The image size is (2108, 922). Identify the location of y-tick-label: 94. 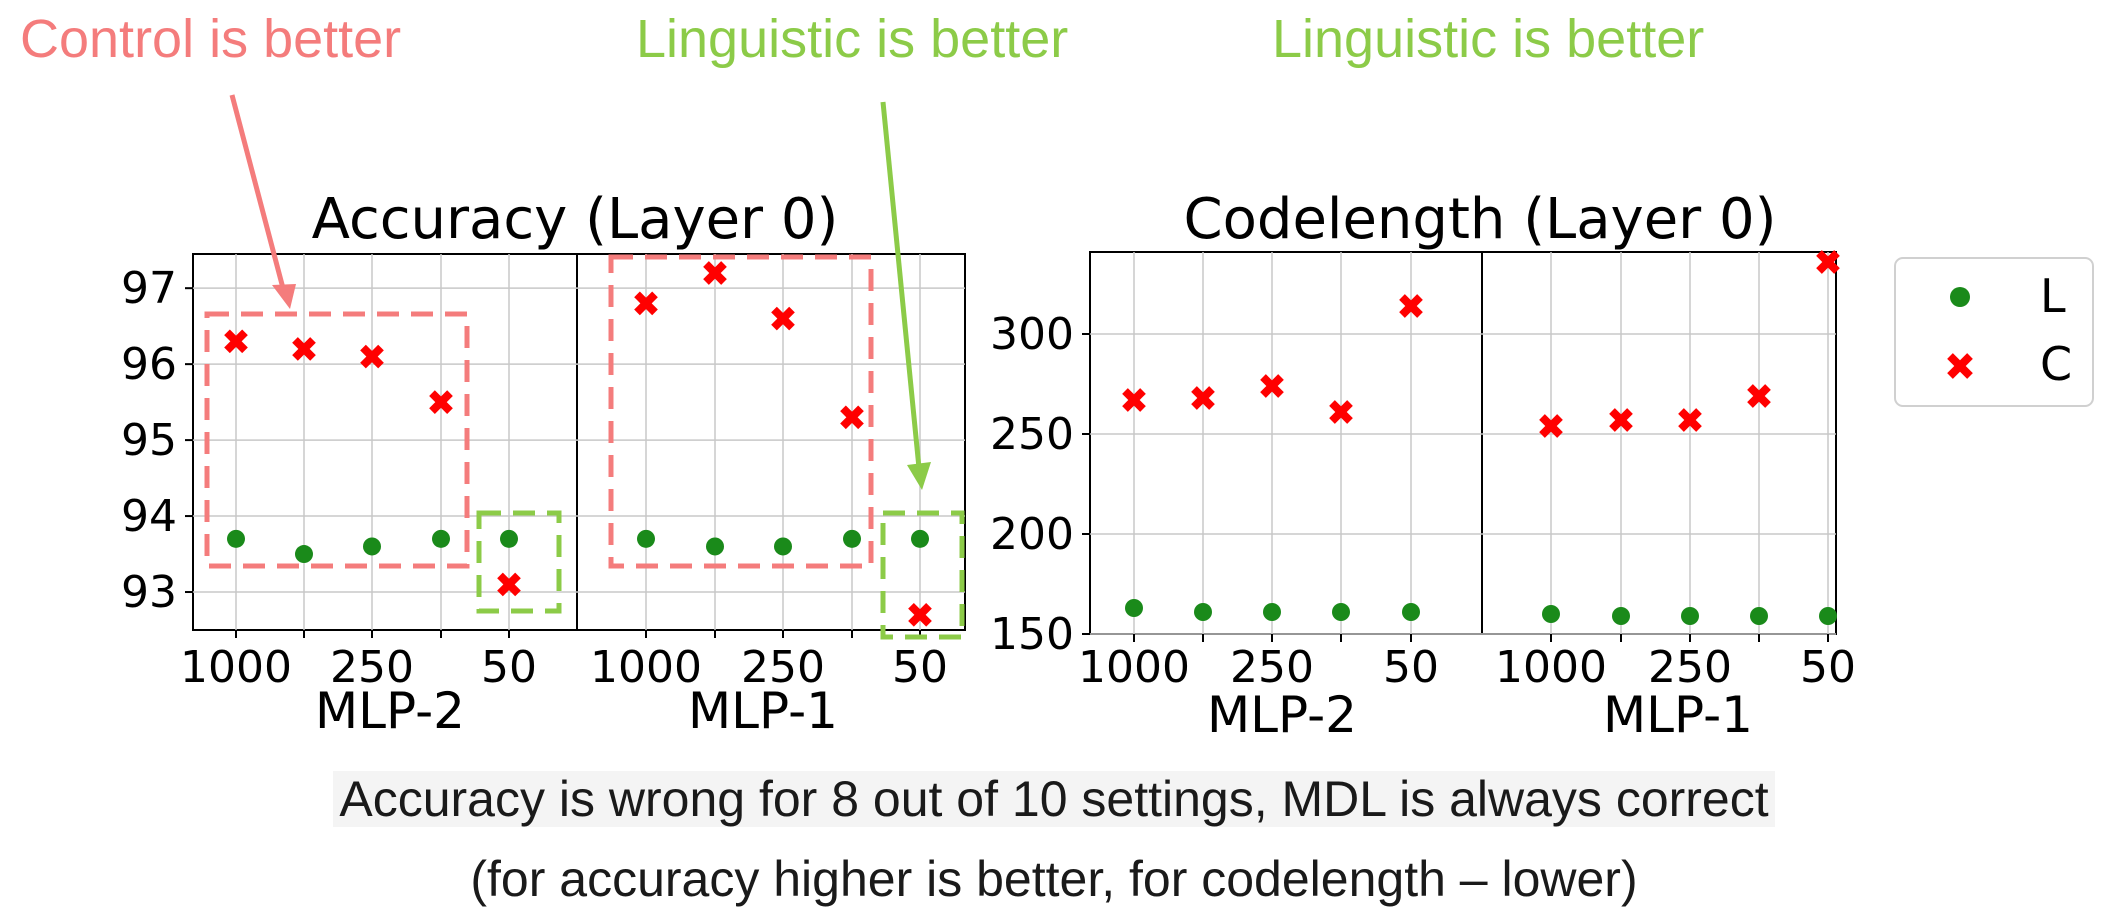
(149, 516).